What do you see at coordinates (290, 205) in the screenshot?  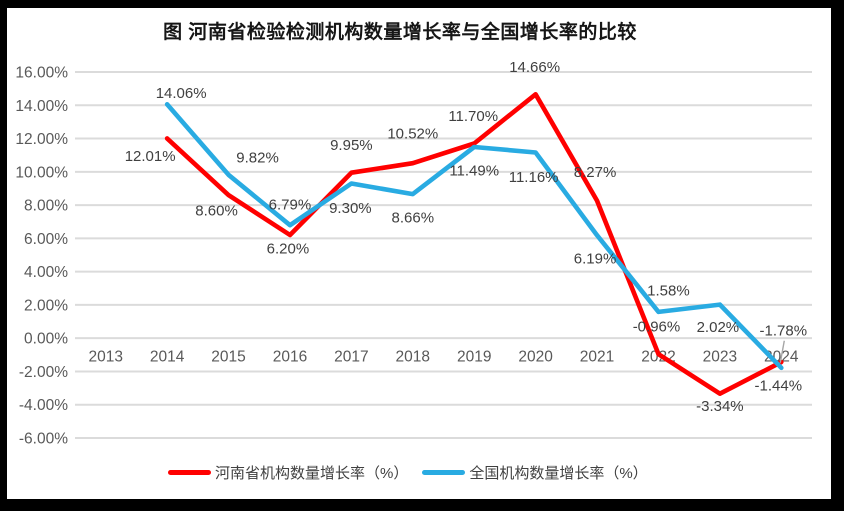 I see `data-label: 6.79%` at bounding box center [290, 205].